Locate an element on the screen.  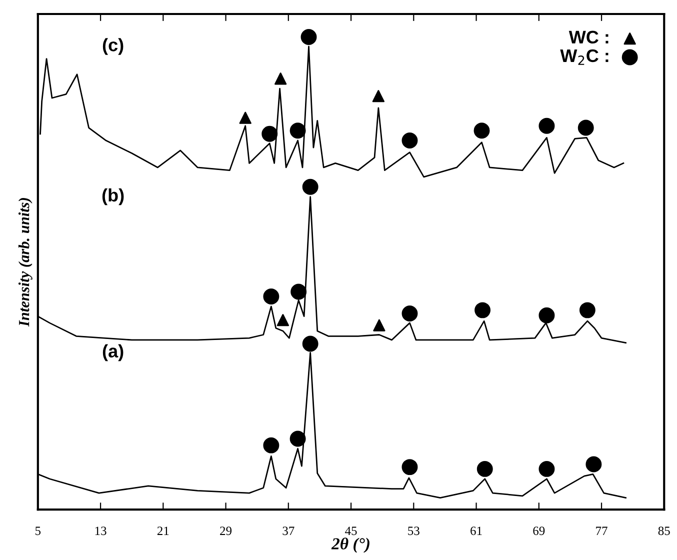
x-tick-label: 85 is located at coordinates (664, 531).